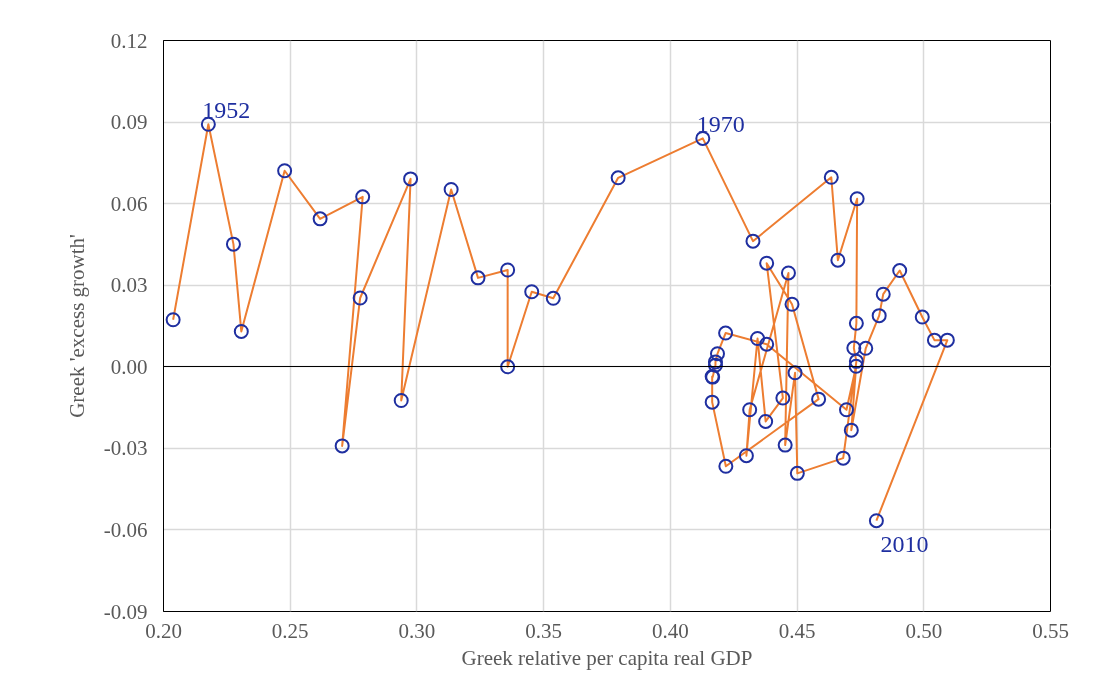 The height and width of the screenshot is (682, 1114). I want to click on annotation: 1970, so click(720, 124).